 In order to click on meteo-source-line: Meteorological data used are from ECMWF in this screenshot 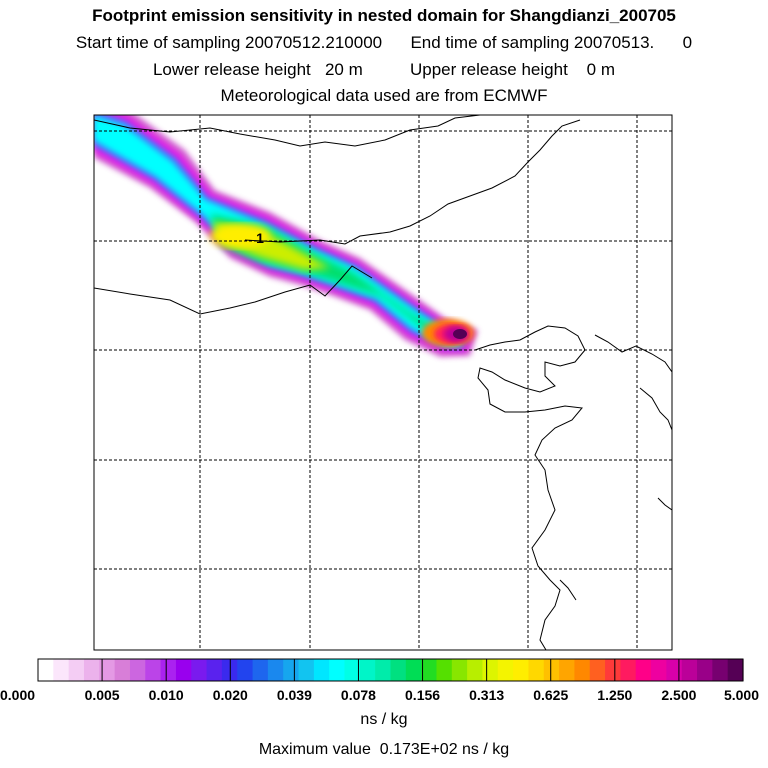, I will do `click(384, 95)`.